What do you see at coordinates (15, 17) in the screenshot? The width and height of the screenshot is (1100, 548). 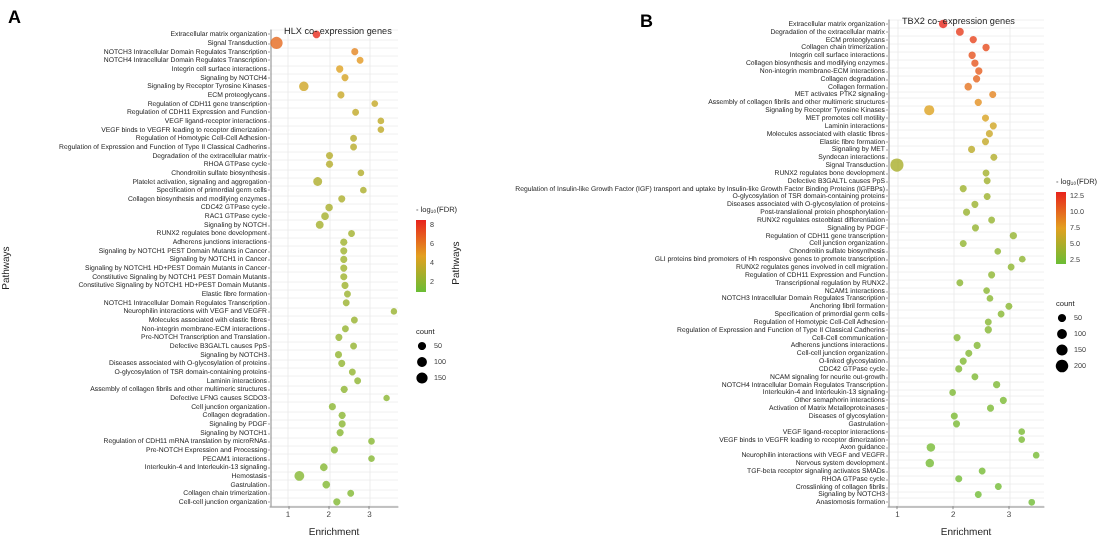 I see `text: A` at bounding box center [15, 17].